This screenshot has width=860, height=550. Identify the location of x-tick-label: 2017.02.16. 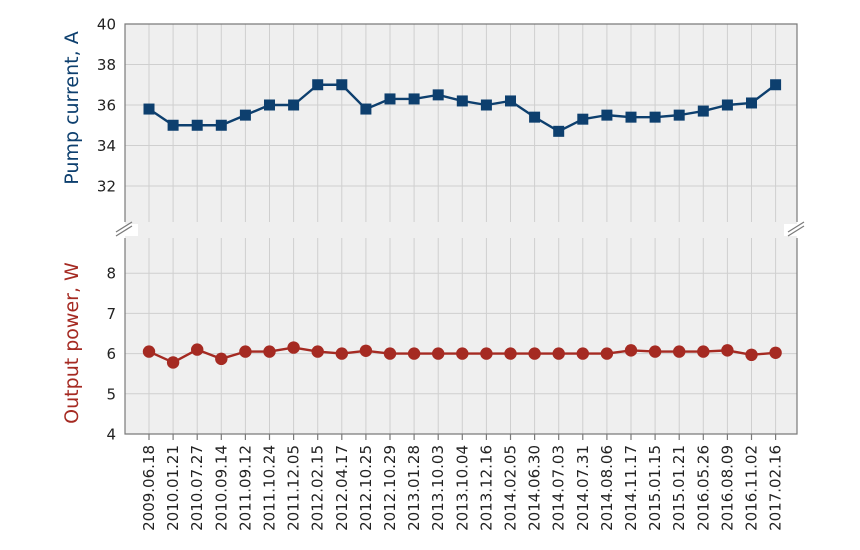
(776, 488).